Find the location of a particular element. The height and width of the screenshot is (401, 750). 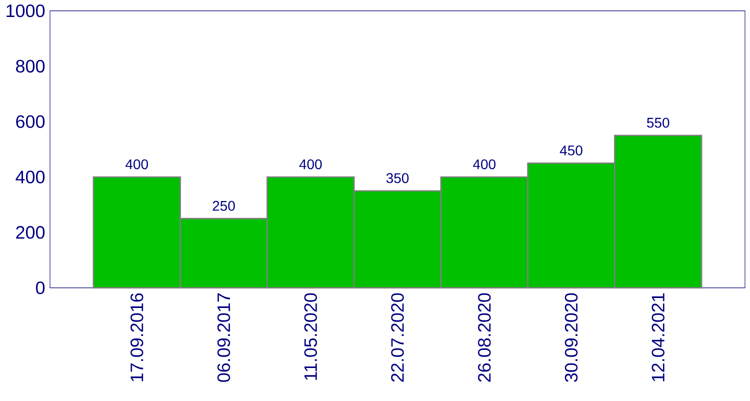

x-tick-label: 11.05.2020 is located at coordinates (310, 336).